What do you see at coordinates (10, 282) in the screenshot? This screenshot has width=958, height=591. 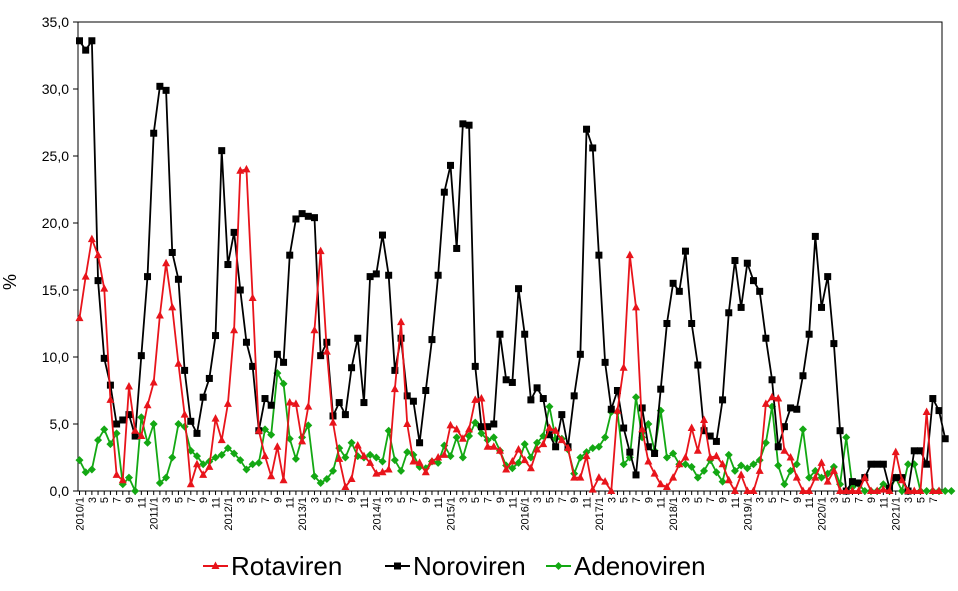 I see `y-axis-label: %` at bounding box center [10, 282].